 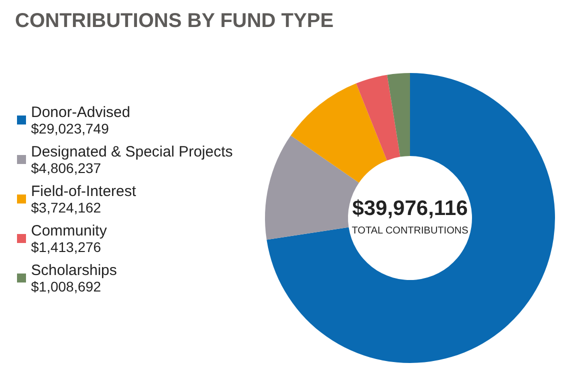 I want to click on legend-label: Scholarships, so click(x=74, y=270).